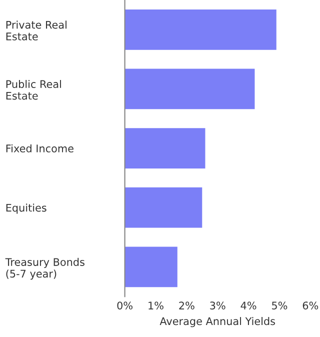 This screenshot has width=320, height=337. Describe the element at coordinates (36, 30) in the screenshot. I see `y-tick-label: Private Real Estate` at that location.